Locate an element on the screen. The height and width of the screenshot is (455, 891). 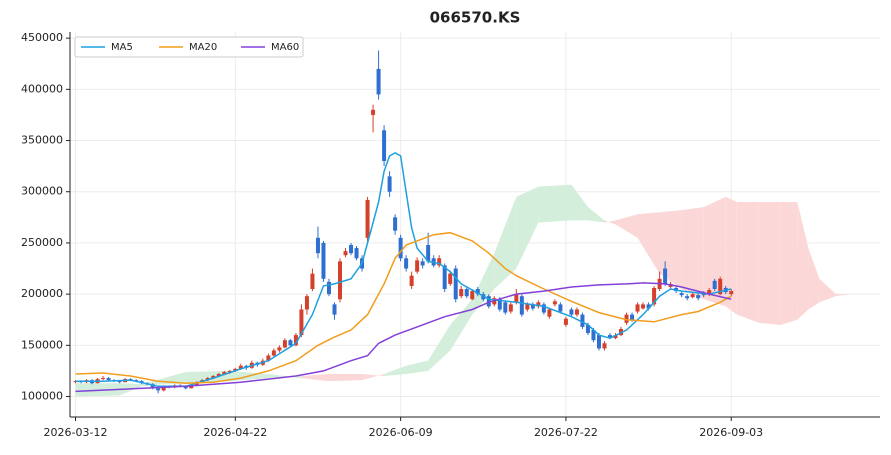
x-tick-label: 2026-06-09 is located at coordinates (401, 432).